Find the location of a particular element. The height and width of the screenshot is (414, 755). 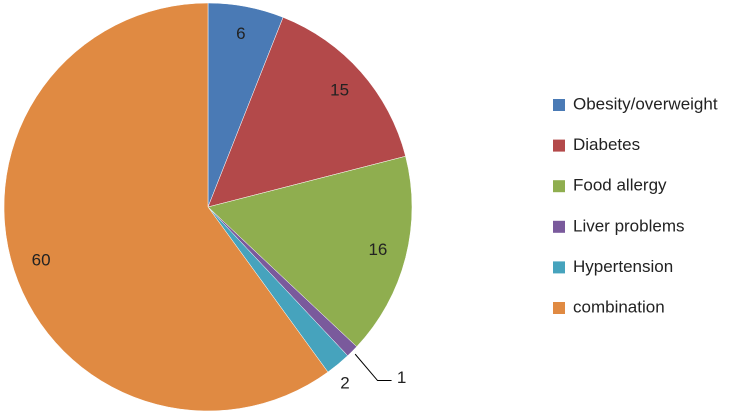

data-label: 60 is located at coordinates (41, 260).